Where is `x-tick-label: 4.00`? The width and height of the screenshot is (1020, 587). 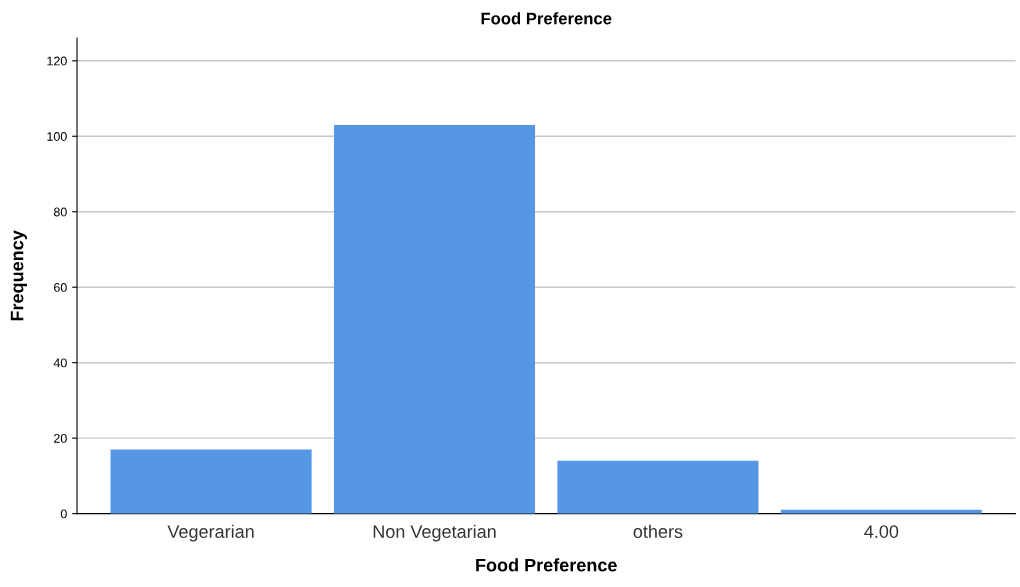
x-tick-label: 4.00 is located at coordinates (881, 531).